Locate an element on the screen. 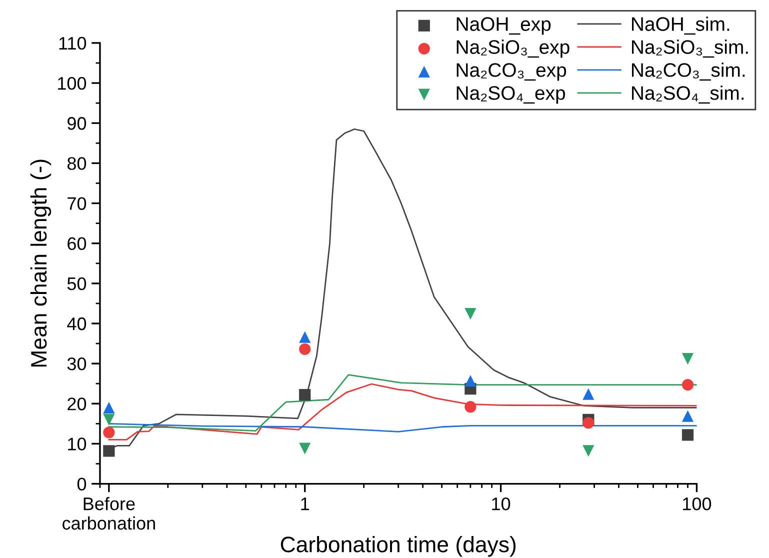 The height and width of the screenshot is (558, 769). legend-label: NaOH_sim. is located at coordinates (681, 25).